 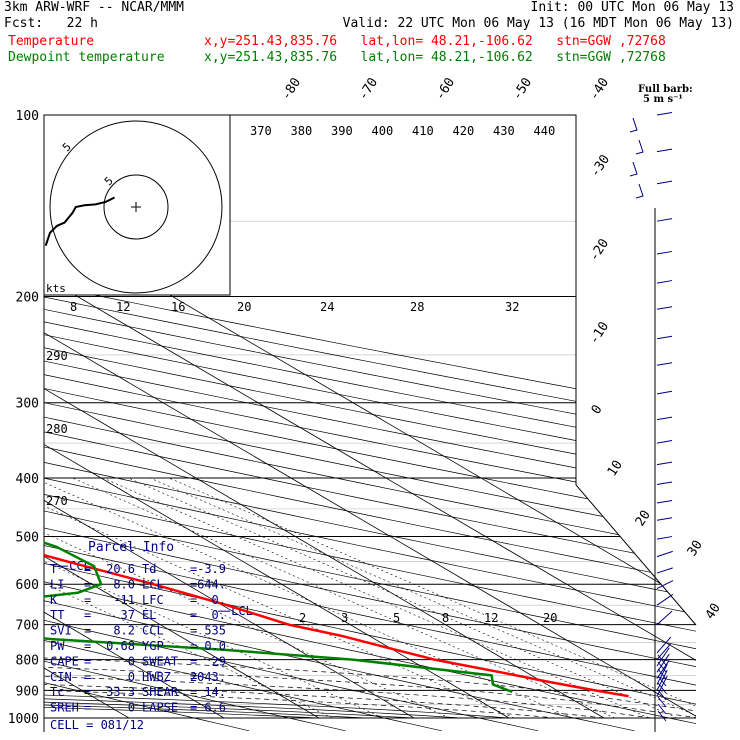 I want to click on pressure-tick-label: 200, so click(x=27, y=298).